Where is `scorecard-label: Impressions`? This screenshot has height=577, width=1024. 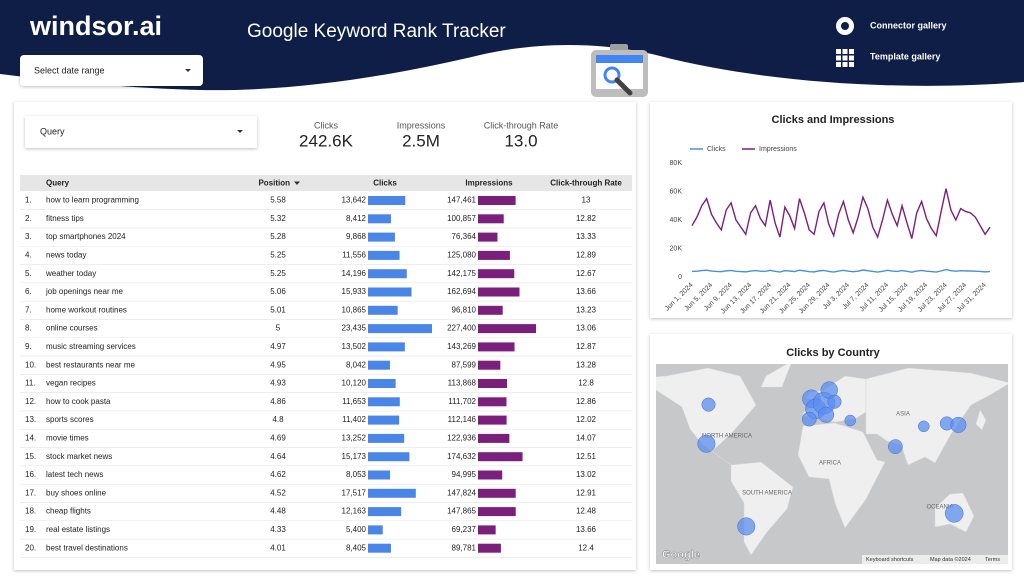
scorecard-label: Impressions is located at coordinates (421, 125).